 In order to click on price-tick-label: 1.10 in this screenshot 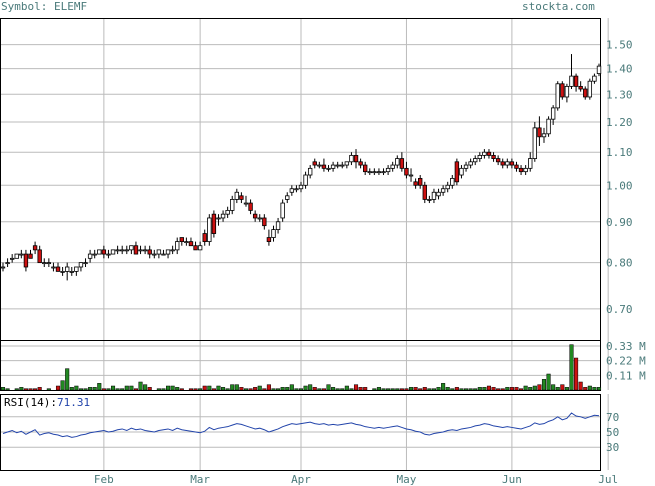, I will do `click(619, 152)`.